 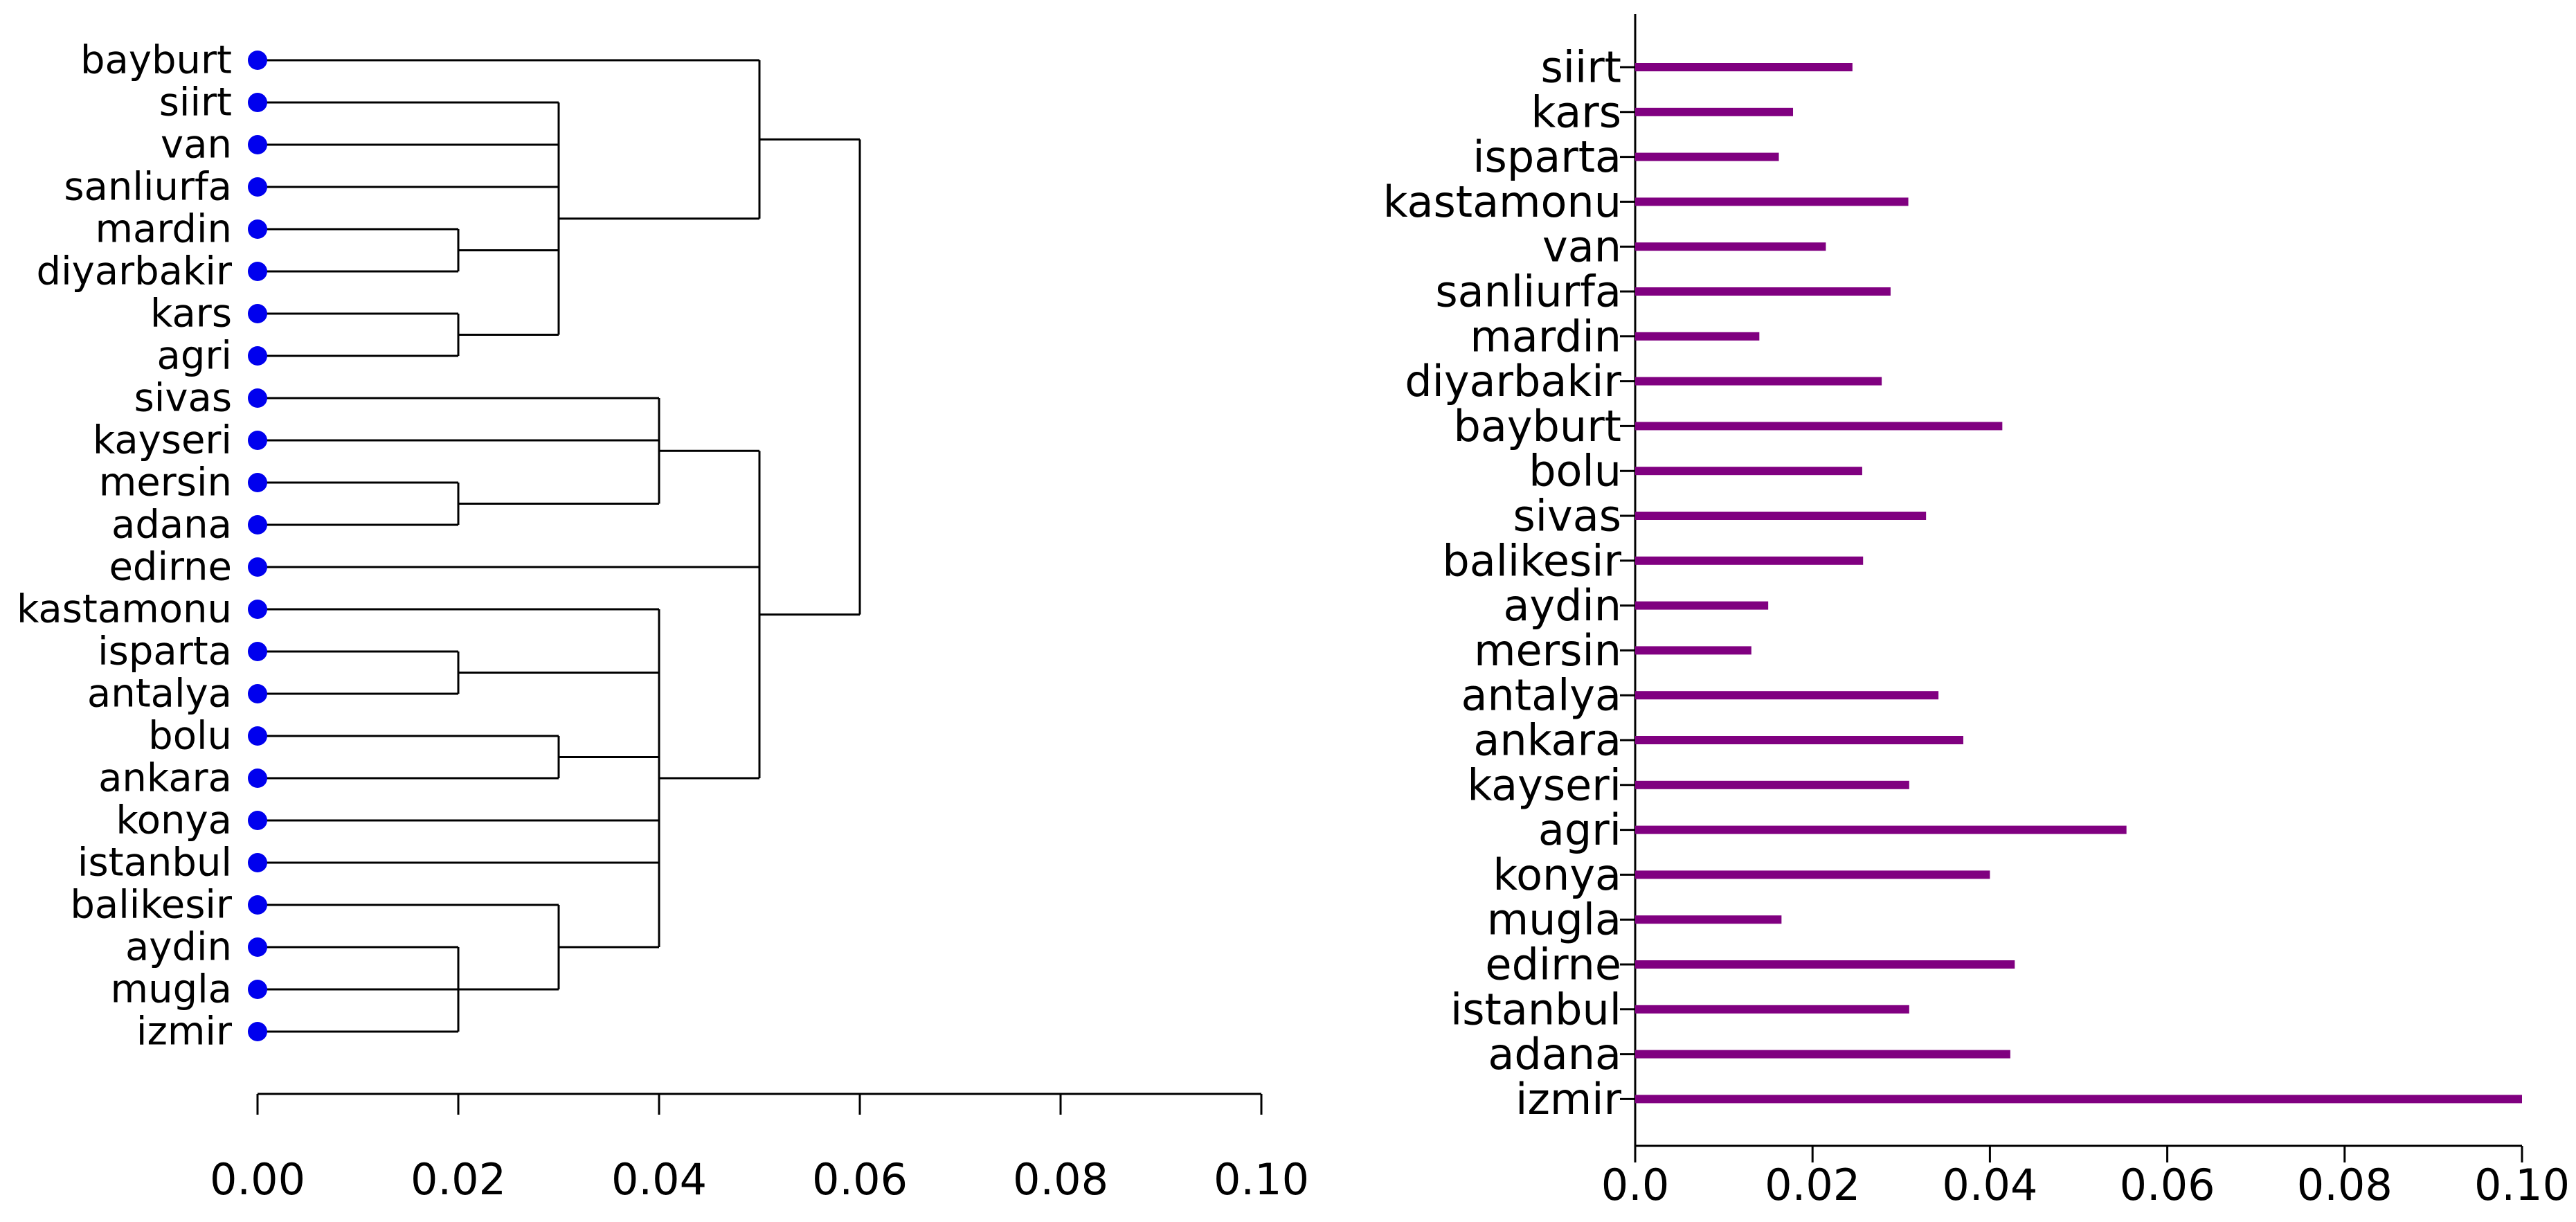 What do you see at coordinates (1545, 336) in the screenshot?
I see `bar-category-label: mardin` at bounding box center [1545, 336].